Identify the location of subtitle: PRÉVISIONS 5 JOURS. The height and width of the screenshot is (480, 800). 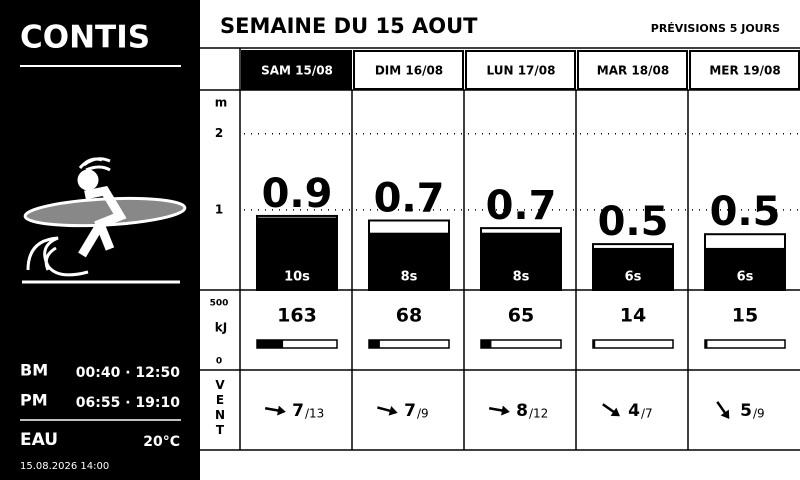
(715, 28).